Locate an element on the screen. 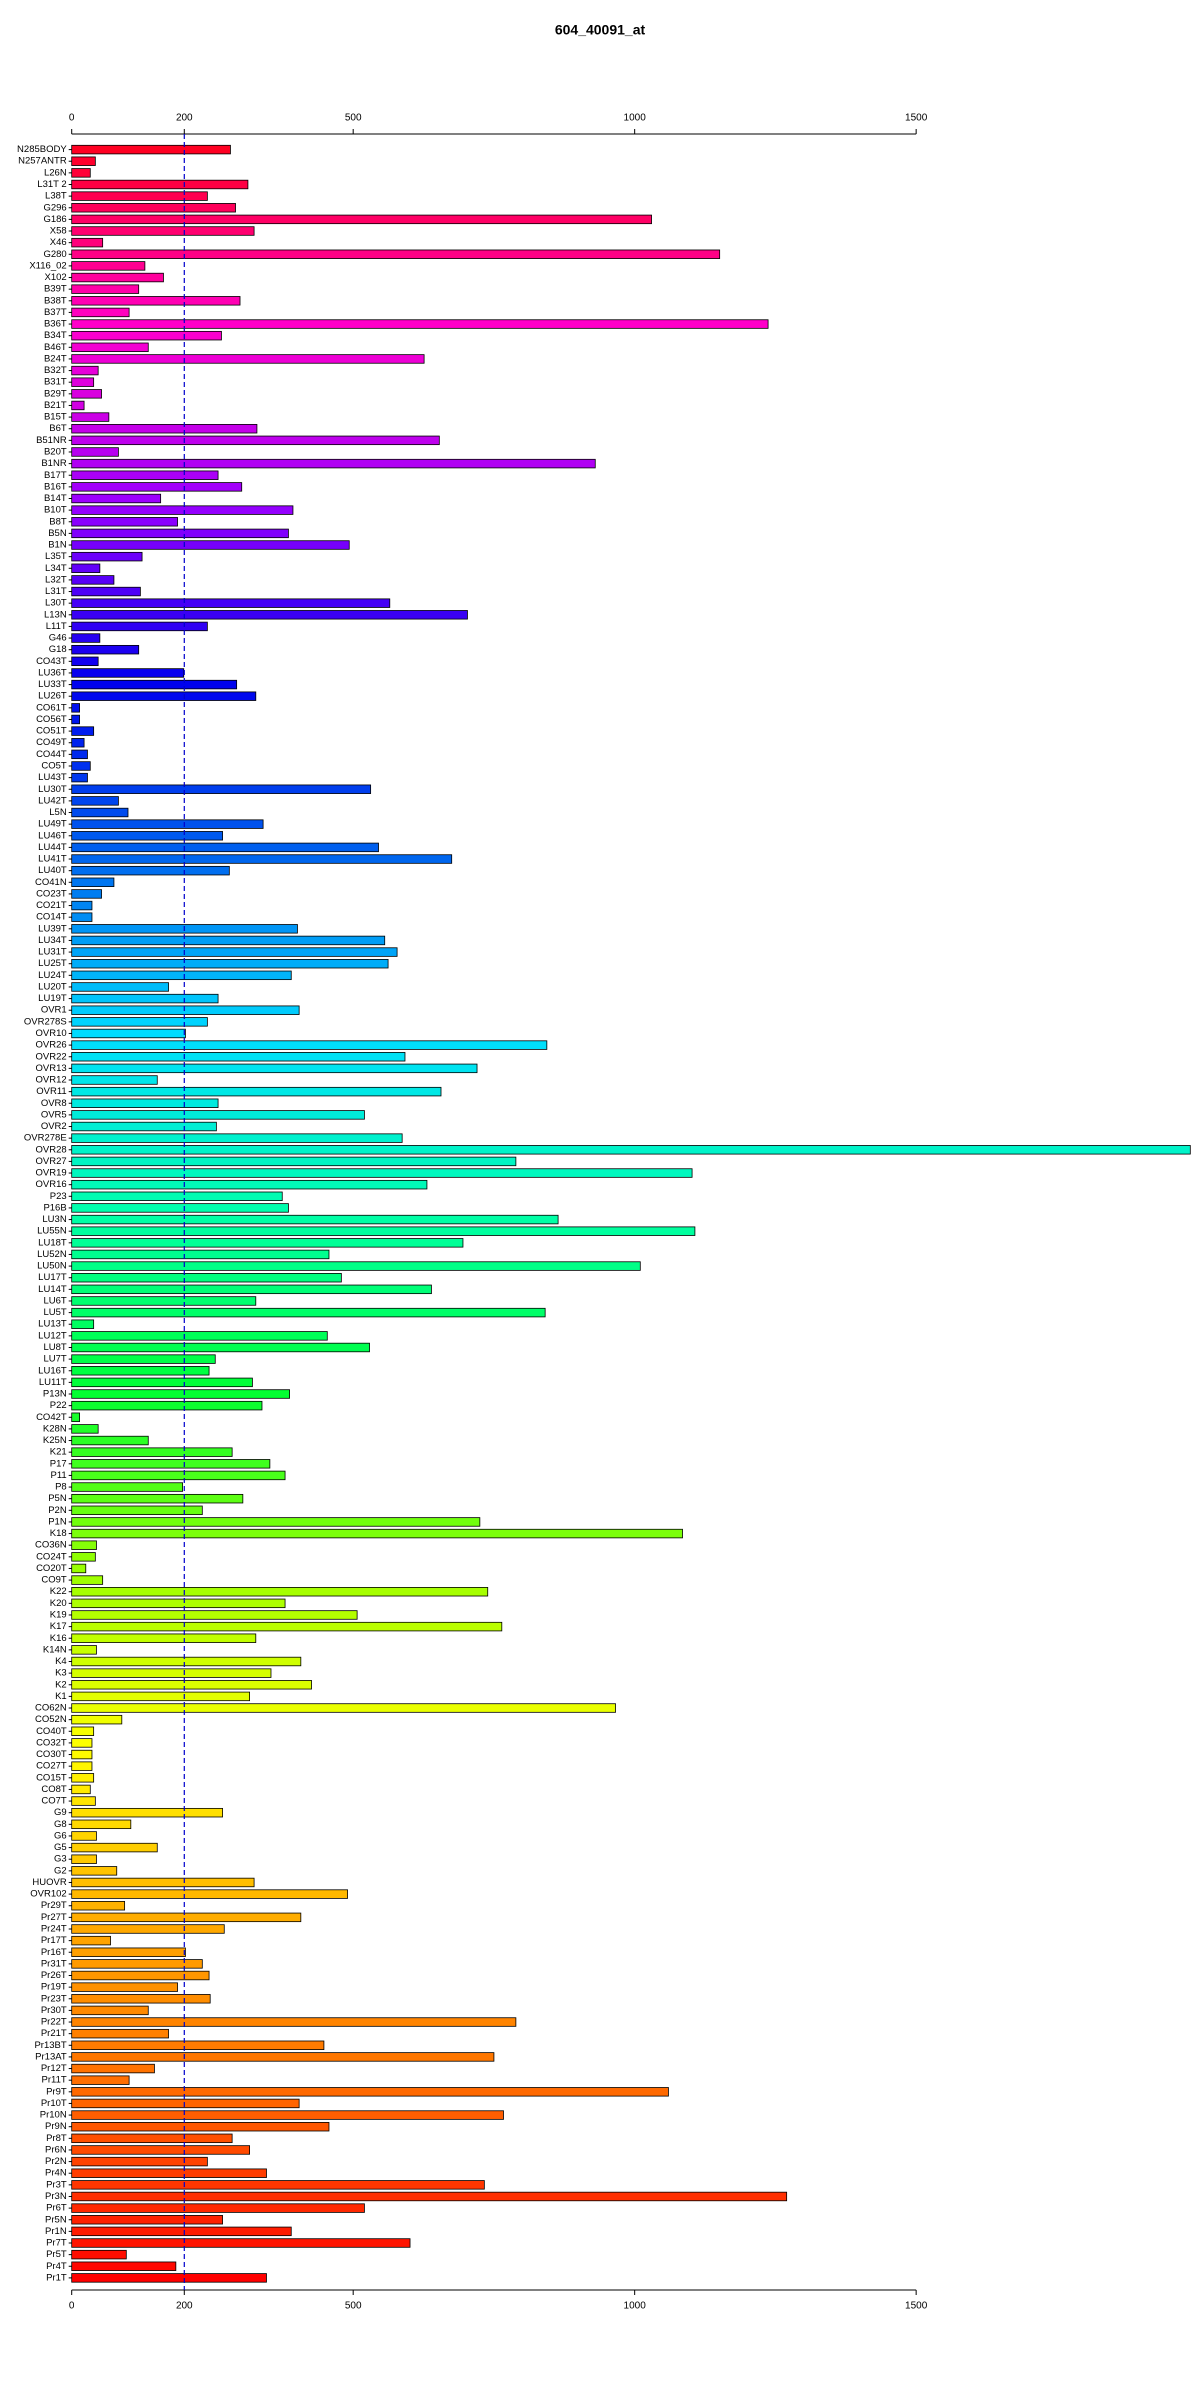 The height and width of the screenshot is (2400, 1200). y-tick-label: K14N is located at coordinates (55, 1649).